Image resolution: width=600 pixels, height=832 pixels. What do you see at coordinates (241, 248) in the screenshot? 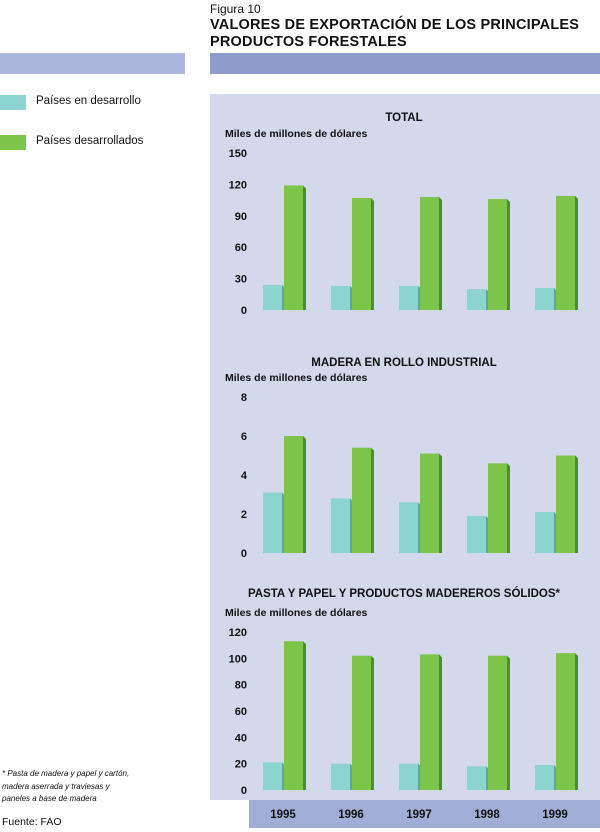
I see `chart-1-ytick: 60` at bounding box center [241, 248].